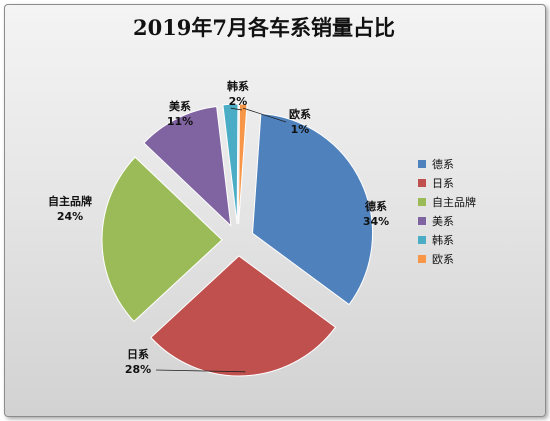 This screenshot has width=550, height=421. Describe the element at coordinates (376, 221) in the screenshot. I see `data-label-value-1: 34%` at that location.